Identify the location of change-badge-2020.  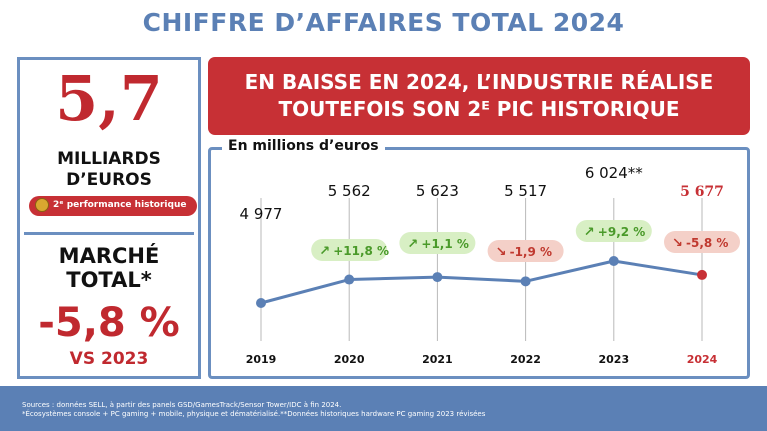
(349, 250).